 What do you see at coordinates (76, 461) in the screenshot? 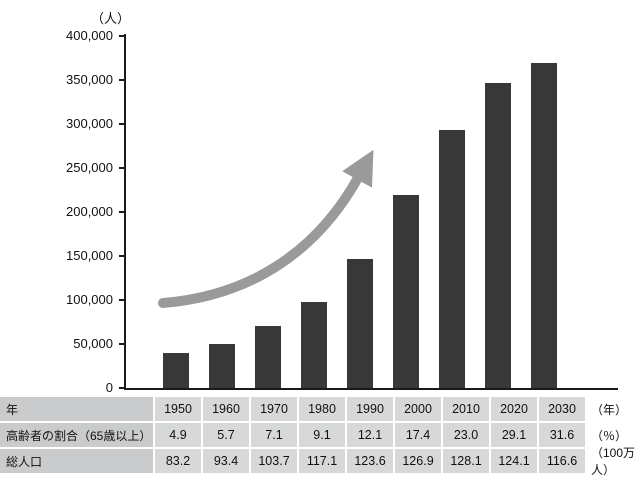
I see `table-row-label: 総人口` at bounding box center [76, 461].